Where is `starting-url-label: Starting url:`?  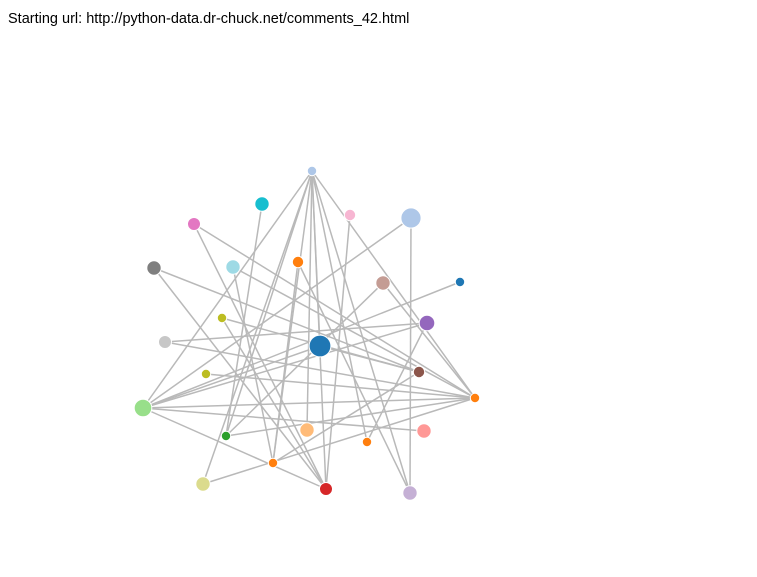
starting-url-label: Starting url: is located at coordinates (45, 19).